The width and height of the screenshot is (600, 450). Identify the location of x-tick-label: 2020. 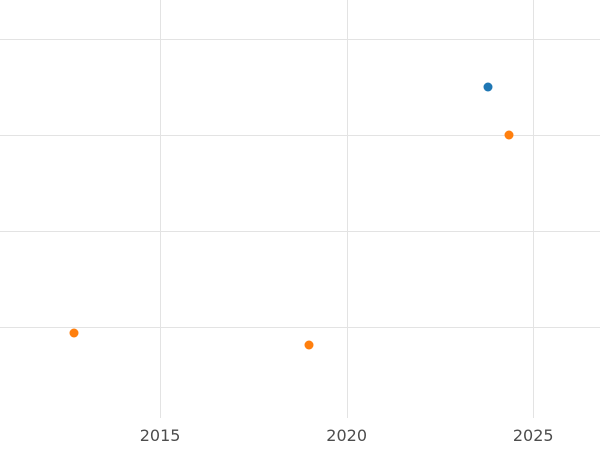
(346, 435).